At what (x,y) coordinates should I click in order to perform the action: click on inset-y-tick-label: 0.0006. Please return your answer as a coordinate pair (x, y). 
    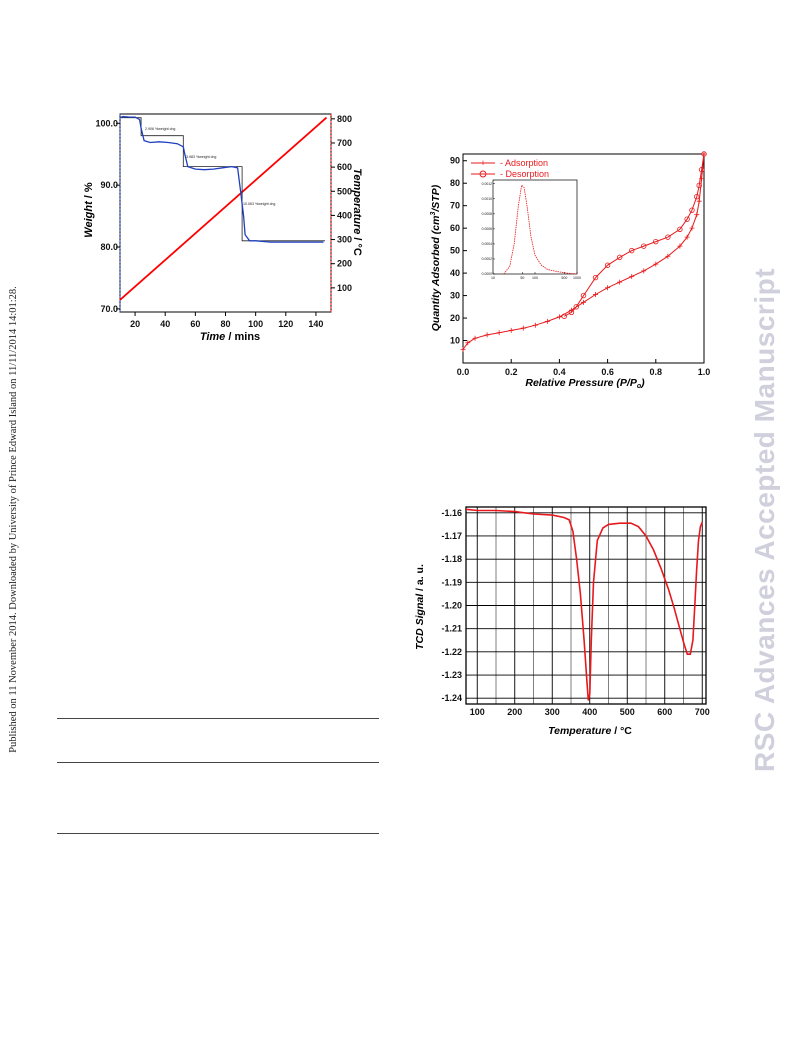
    Looking at the image, I should click on (487, 229).